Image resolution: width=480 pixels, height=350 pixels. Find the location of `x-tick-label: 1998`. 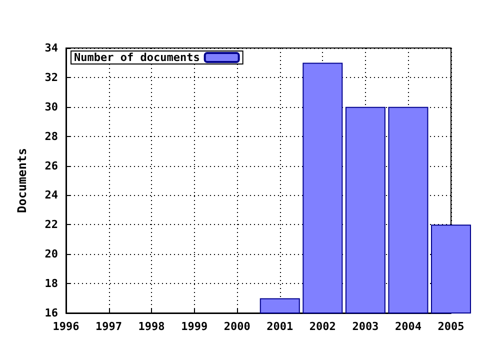

x-tick-label: 1998 is located at coordinates (151, 326).